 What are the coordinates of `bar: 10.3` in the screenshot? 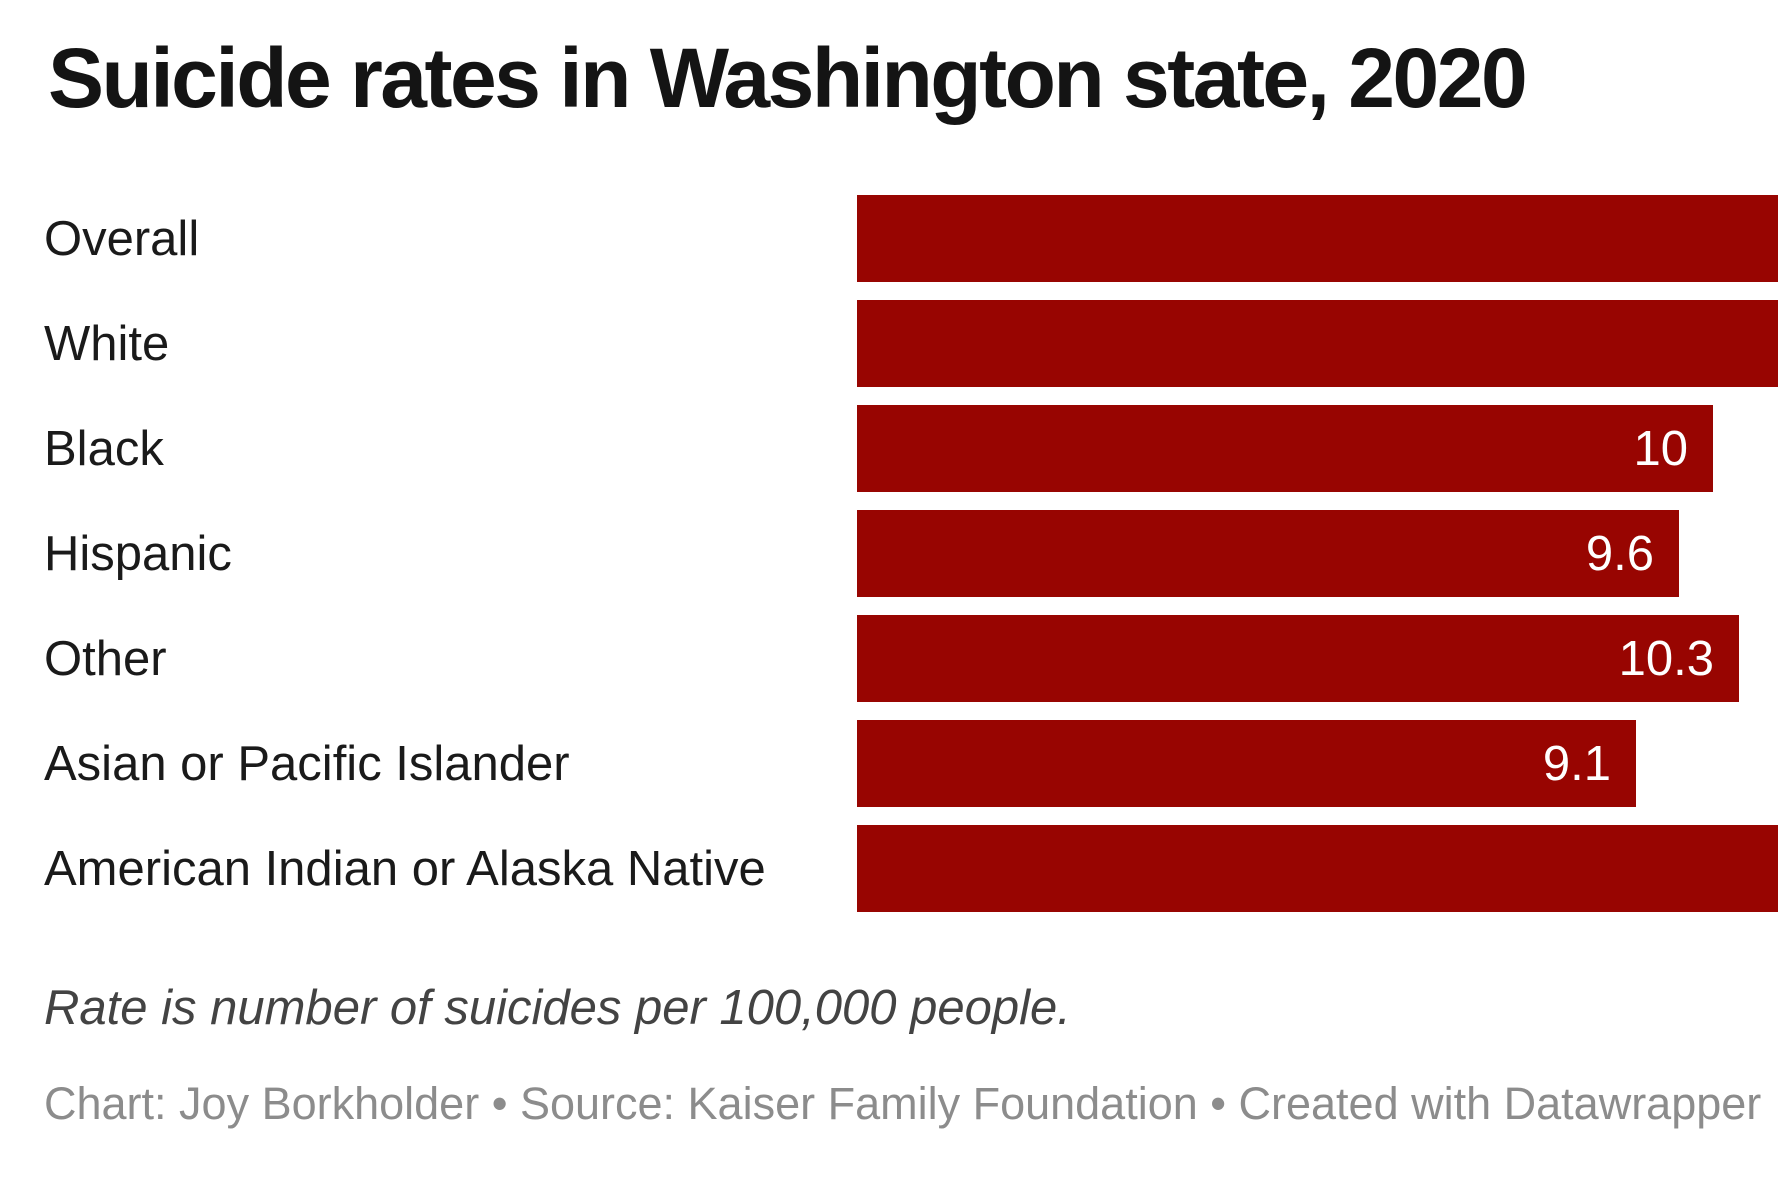 It's located at (1298, 658).